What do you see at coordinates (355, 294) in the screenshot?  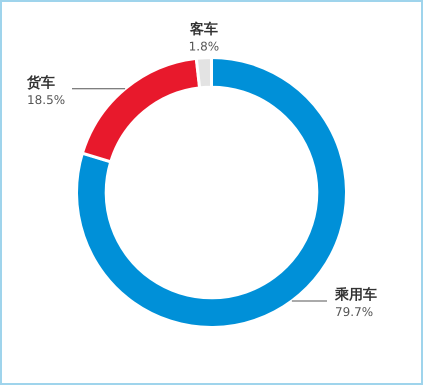 I see `slice-label: 乘用车` at bounding box center [355, 294].